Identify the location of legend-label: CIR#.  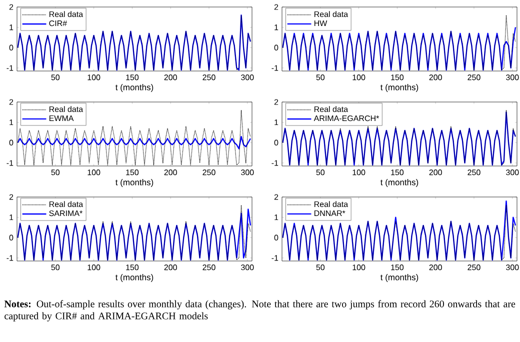
(58, 23).